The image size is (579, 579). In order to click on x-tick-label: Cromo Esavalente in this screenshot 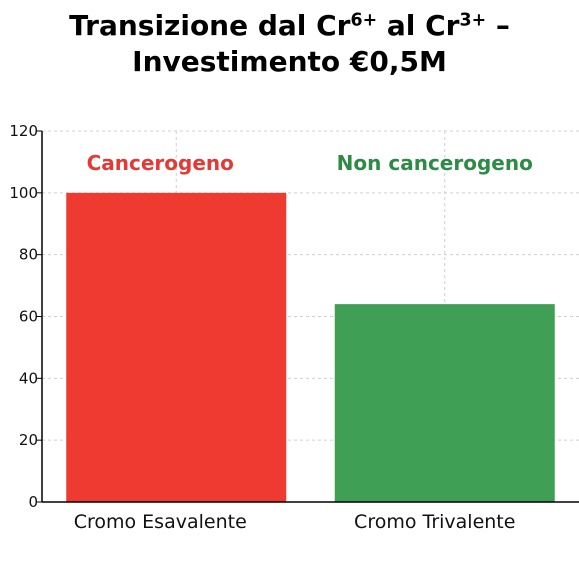, I will do `click(160, 522)`.